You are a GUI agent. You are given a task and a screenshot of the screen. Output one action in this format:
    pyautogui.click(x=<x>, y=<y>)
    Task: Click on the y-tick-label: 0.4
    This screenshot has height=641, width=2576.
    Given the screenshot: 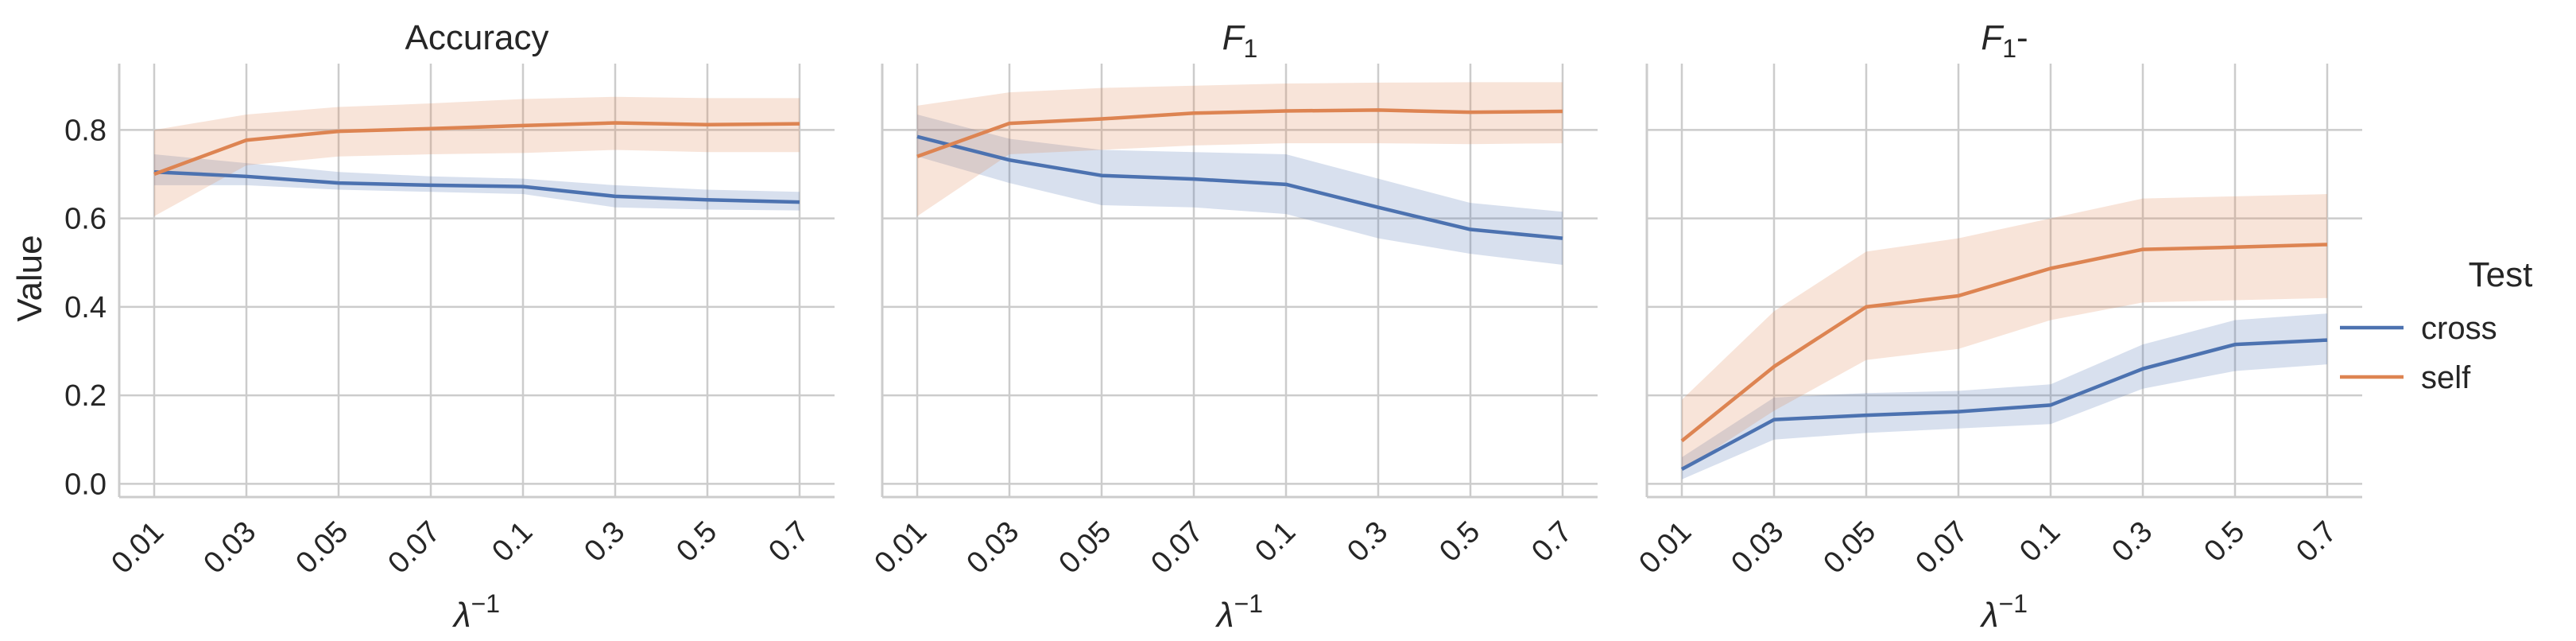 What is the action you would take?
    pyautogui.click(x=85, y=307)
    